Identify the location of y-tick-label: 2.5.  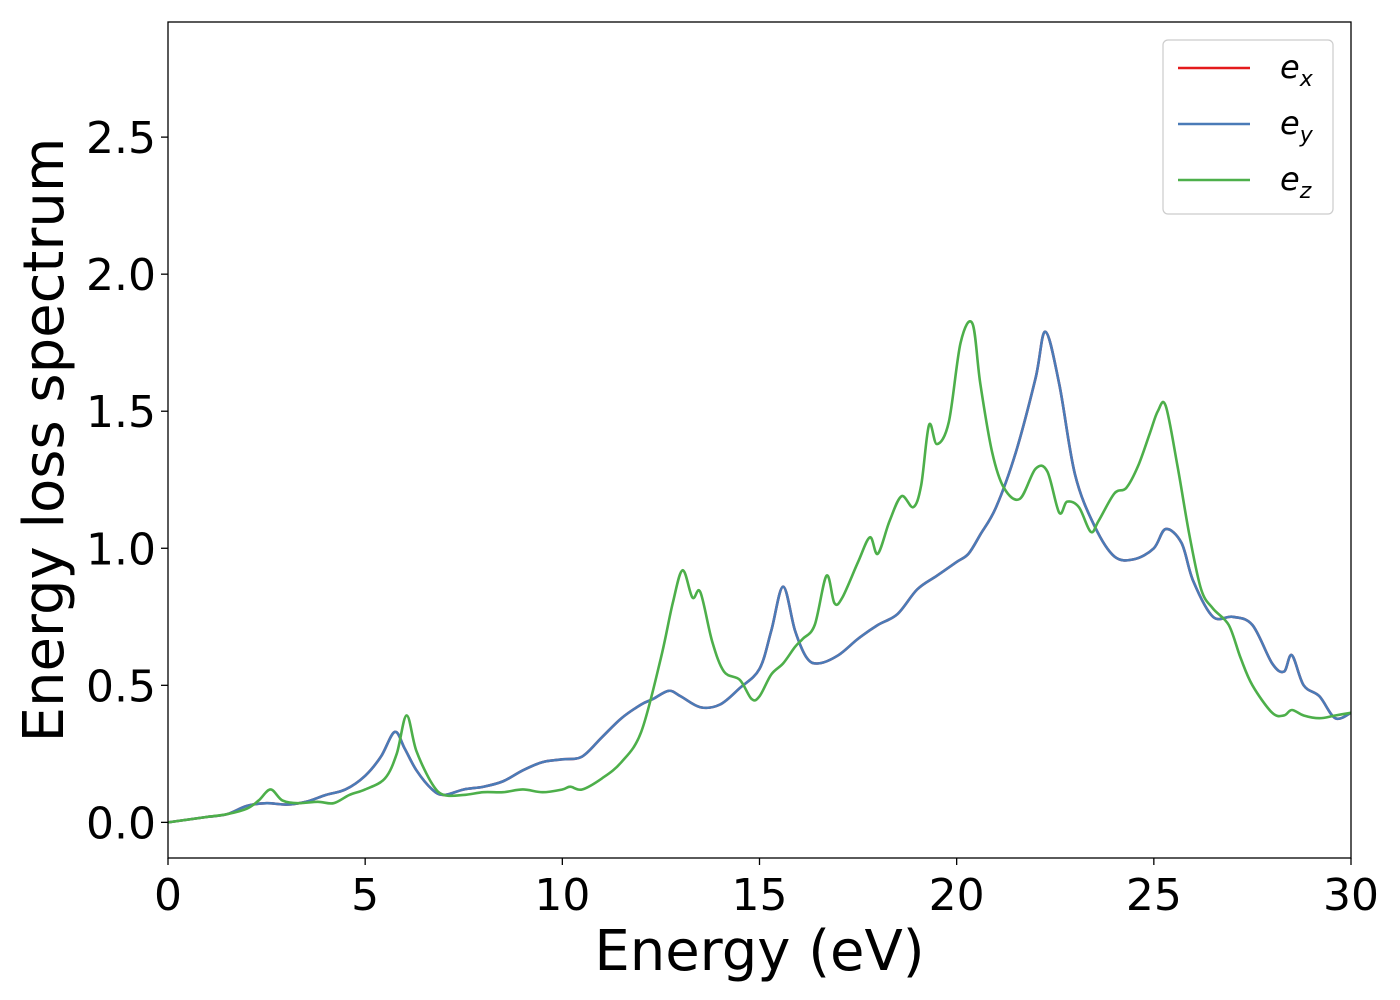
(121, 138).